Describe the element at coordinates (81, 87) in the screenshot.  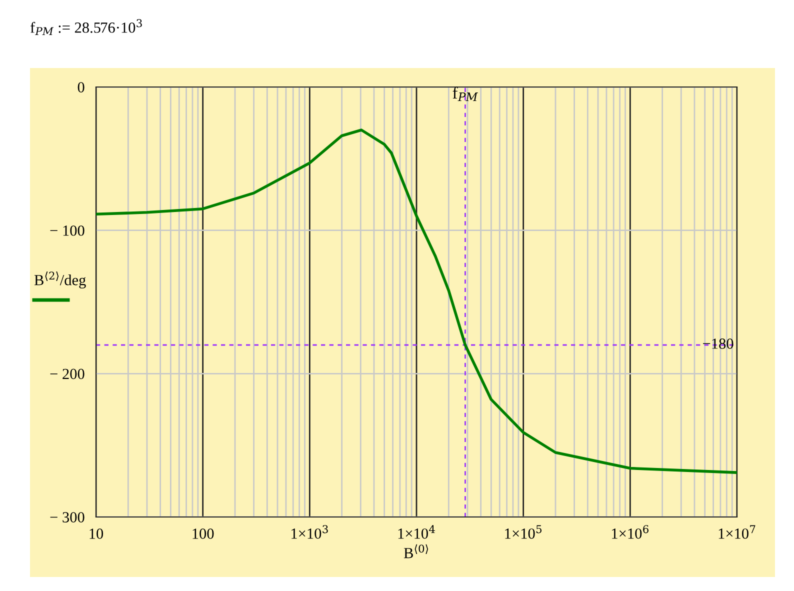
I see `y-tick-label: 0` at that location.